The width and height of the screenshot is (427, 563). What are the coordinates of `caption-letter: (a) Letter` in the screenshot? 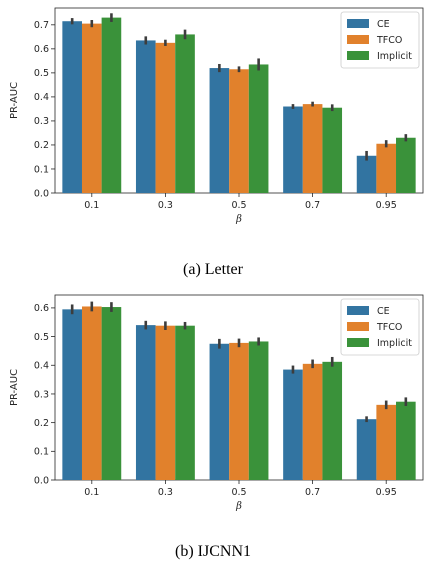 It's located at (213, 269).